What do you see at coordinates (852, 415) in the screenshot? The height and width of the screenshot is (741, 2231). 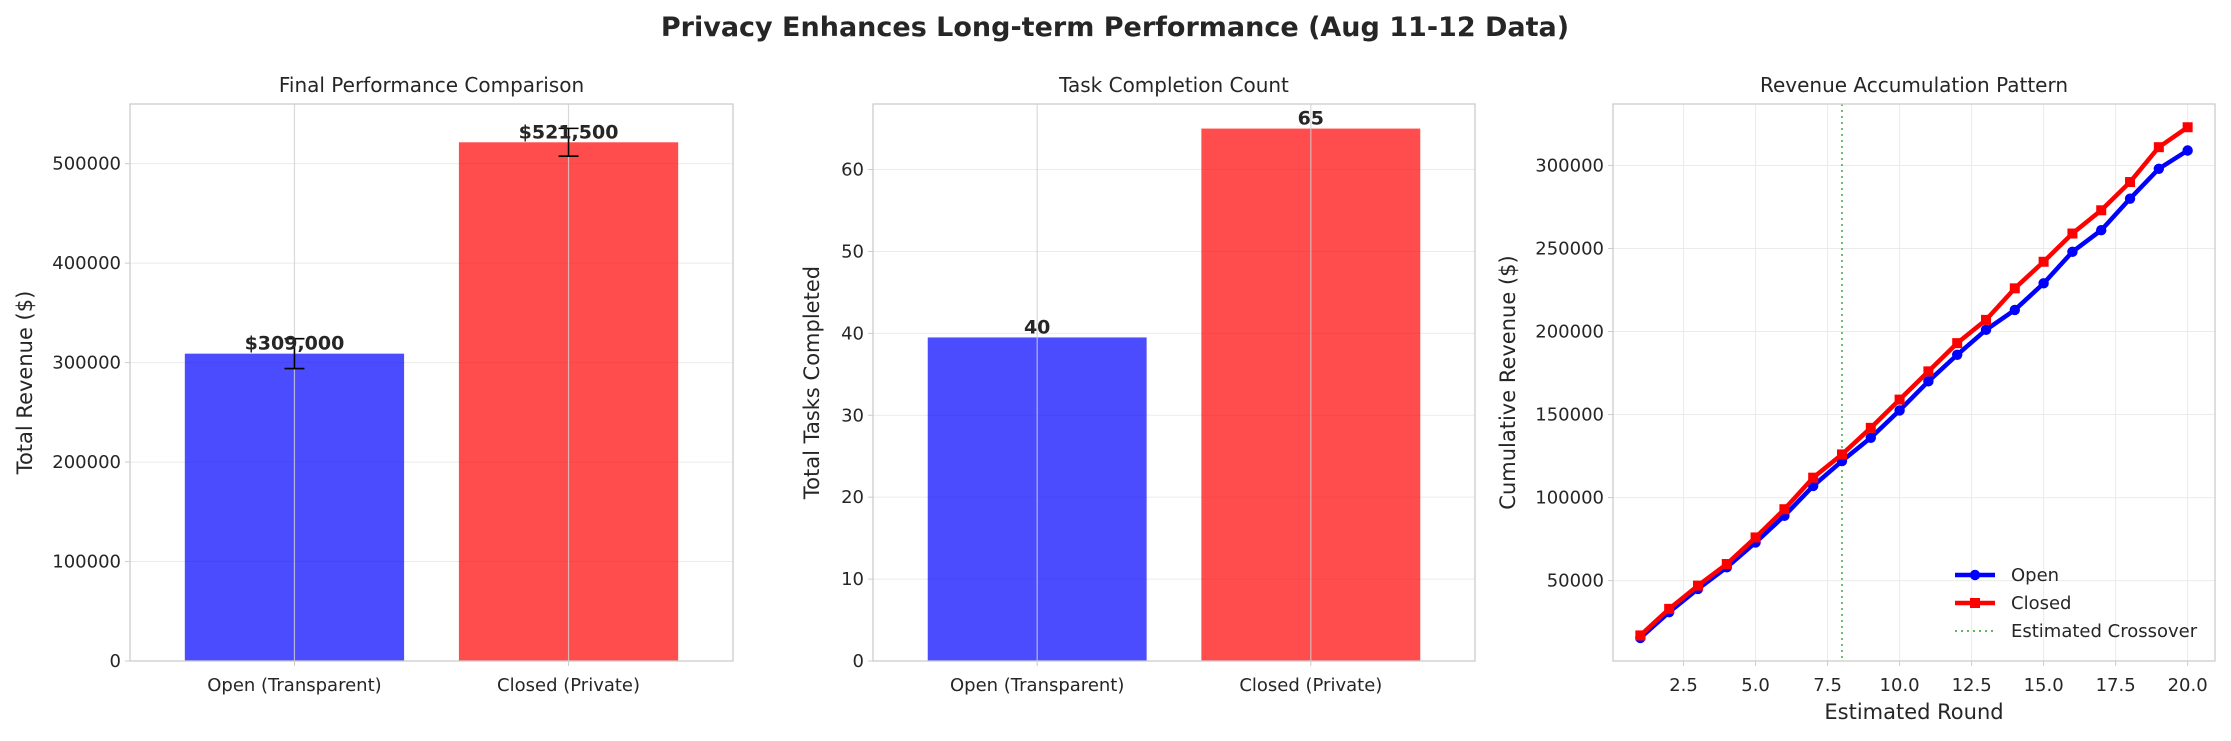 I see `y-tick-label: 30` at bounding box center [852, 415].